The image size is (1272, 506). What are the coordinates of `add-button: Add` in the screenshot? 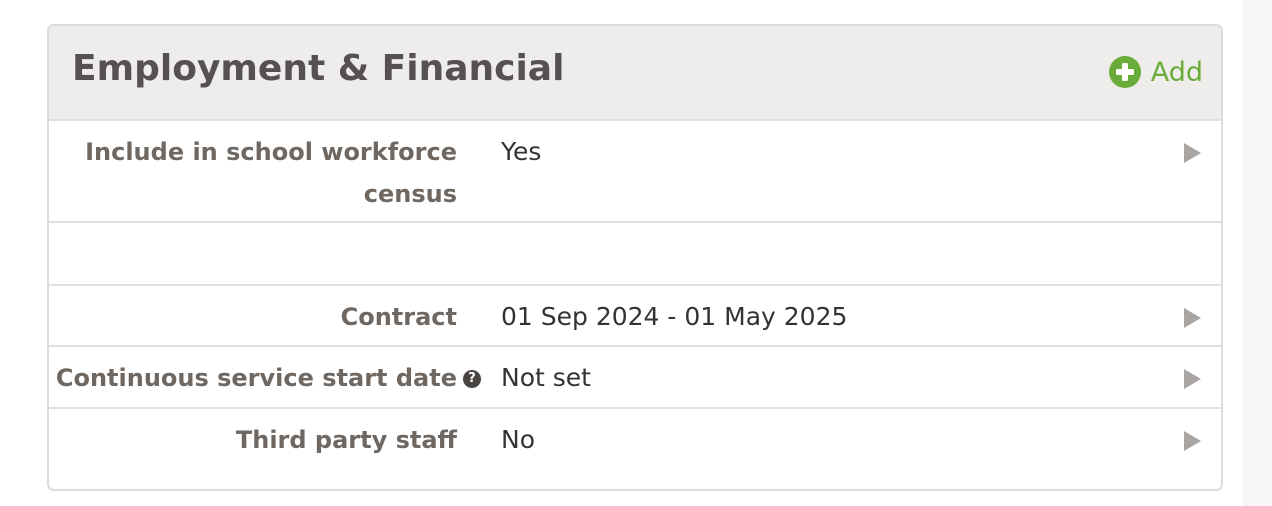 It's located at (1155, 72).